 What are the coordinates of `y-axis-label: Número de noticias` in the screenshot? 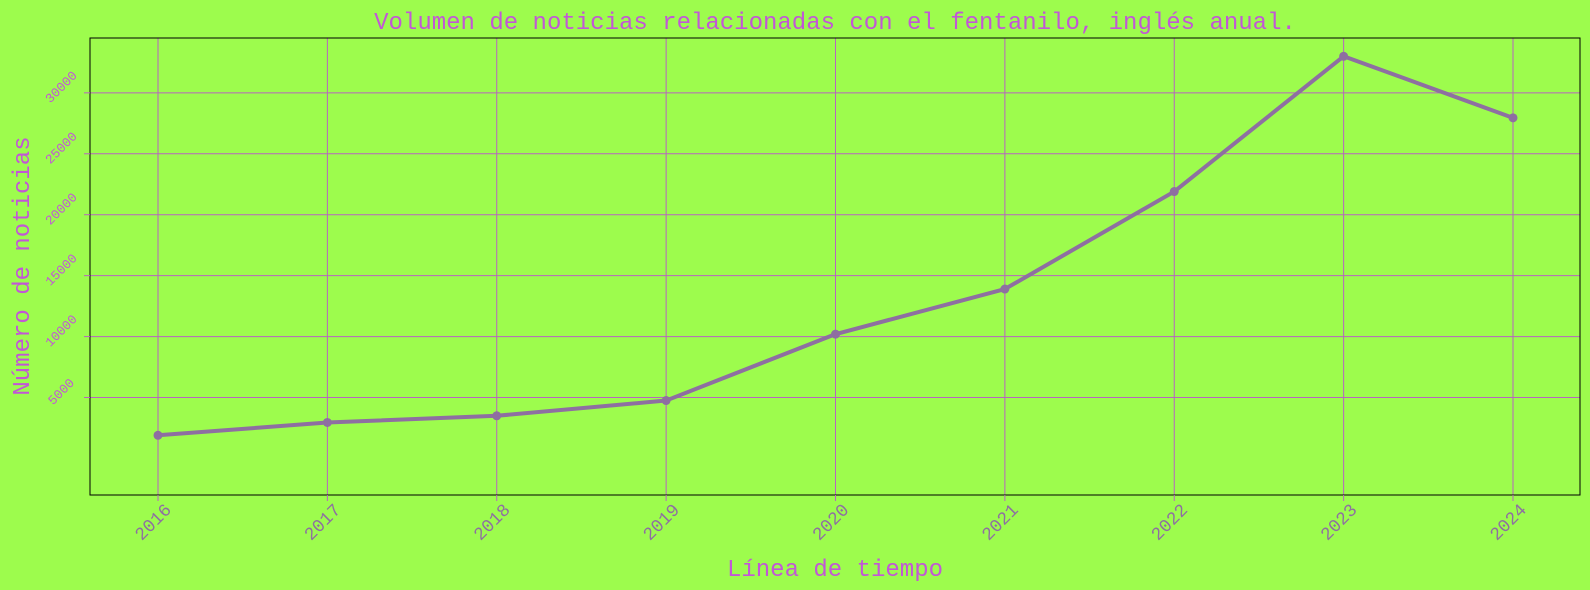 It's located at (23, 265).